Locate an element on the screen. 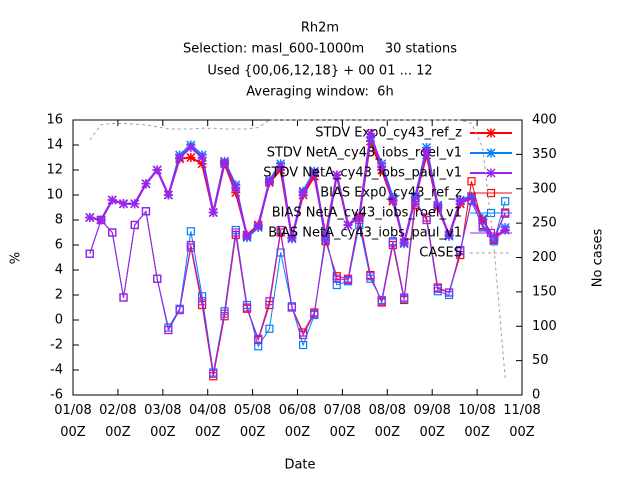  y2-tick-label: 300 is located at coordinates (544, 188).